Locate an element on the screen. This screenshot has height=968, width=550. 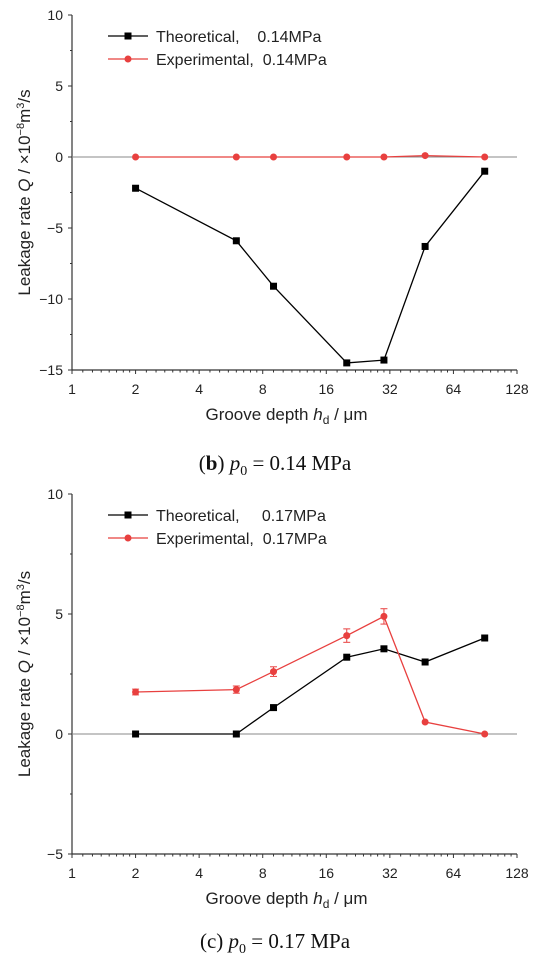
legend-label: Theoretical, 0.14MPa is located at coordinates (239, 37).